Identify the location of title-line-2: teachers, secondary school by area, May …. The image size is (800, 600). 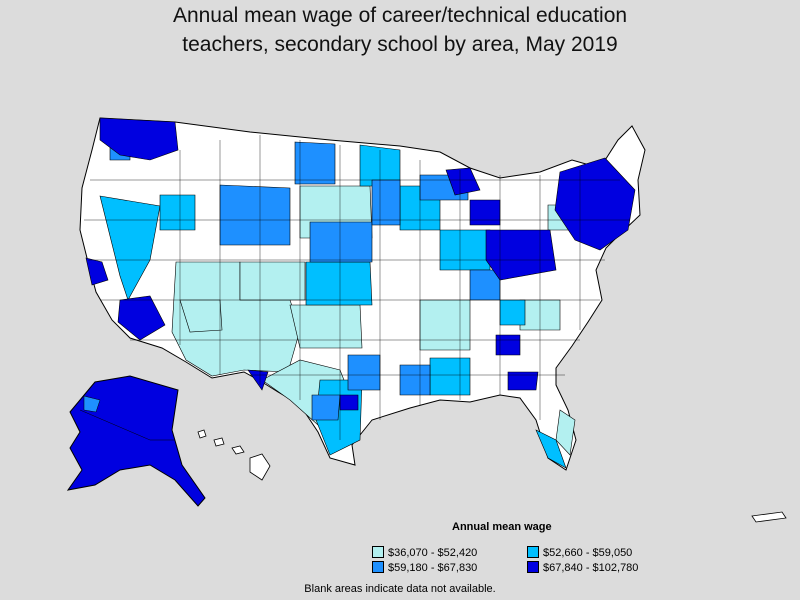
(400, 44).